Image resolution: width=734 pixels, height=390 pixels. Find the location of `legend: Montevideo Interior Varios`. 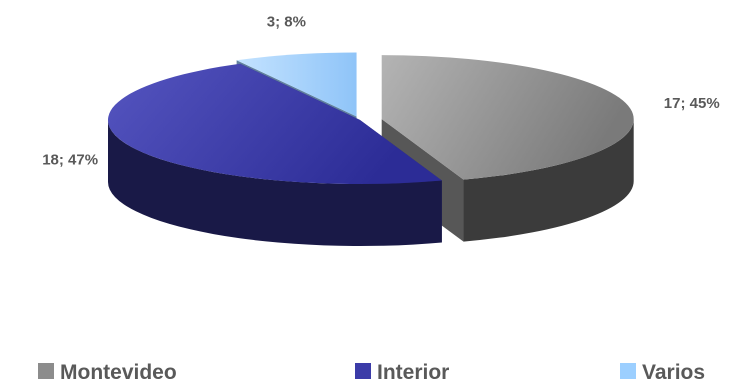

legend: Montevideo Interior Varios is located at coordinates (371, 372).